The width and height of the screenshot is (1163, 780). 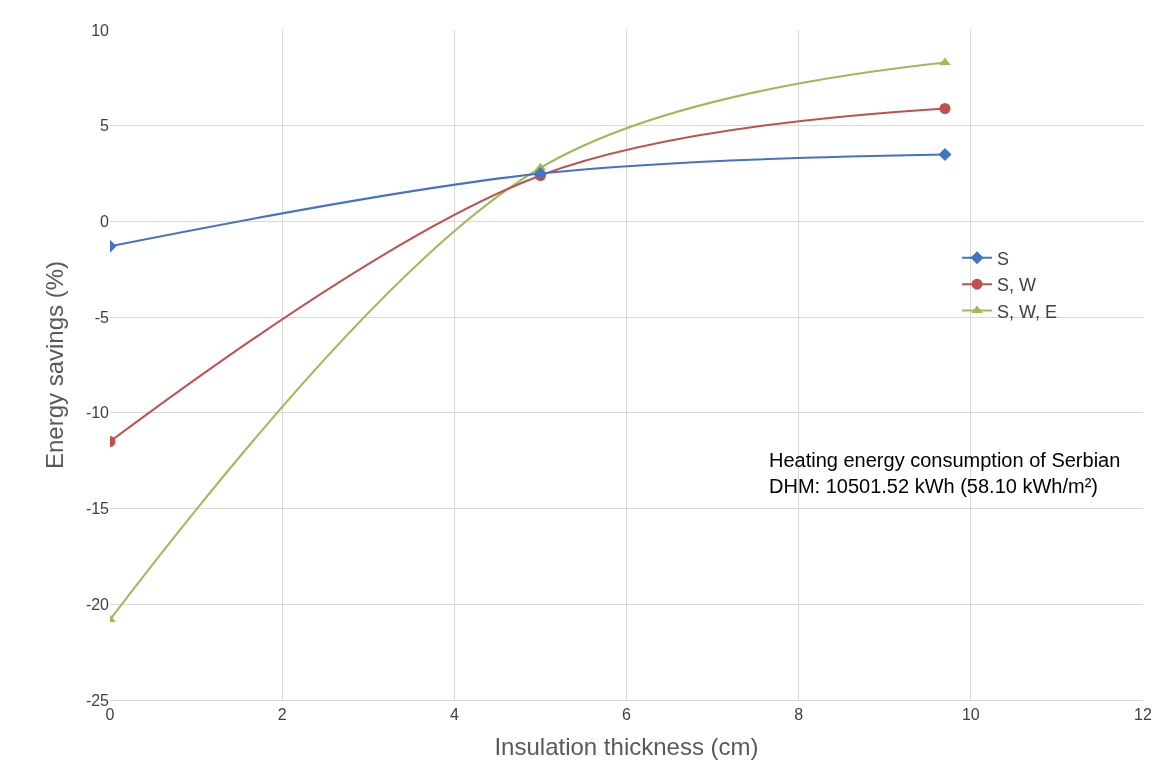 I want to click on legend-label: S, so click(x=1003, y=258).